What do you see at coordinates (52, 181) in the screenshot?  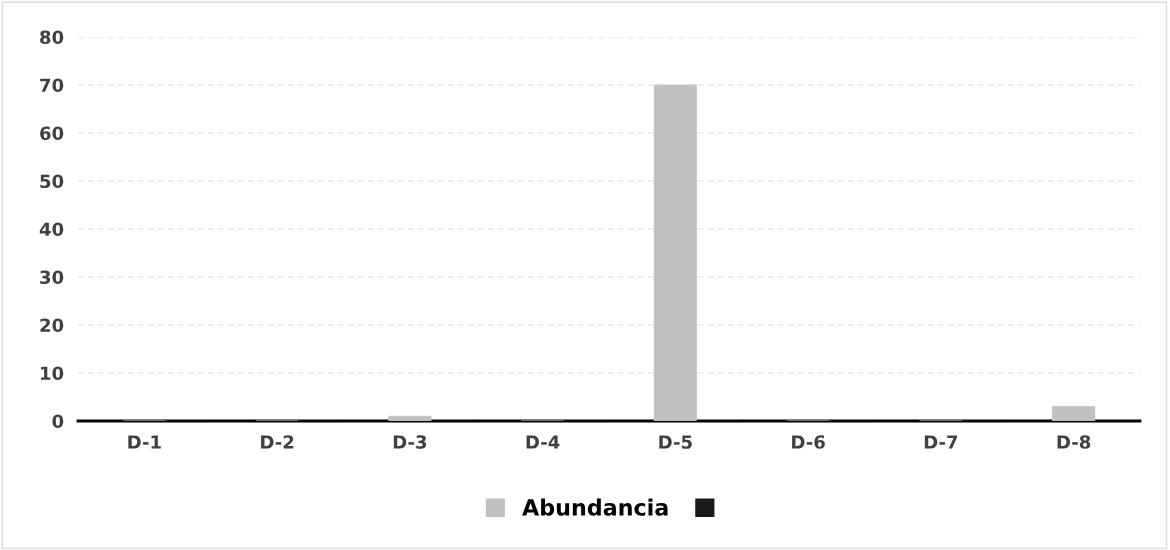 I see `y-tick-label: 50` at bounding box center [52, 181].